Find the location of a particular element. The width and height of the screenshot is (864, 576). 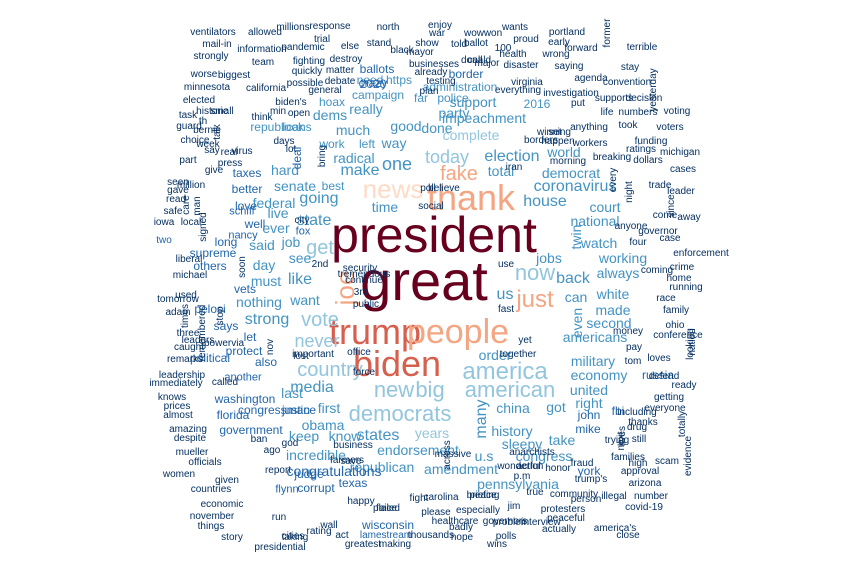

word-saying: saying is located at coordinates (569, 66).